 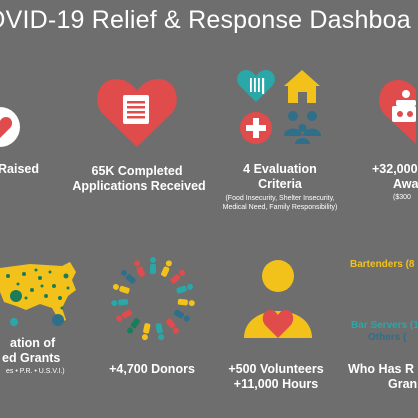 What do you see at coordinates (256, 128) in the screenshot?
I see `medical-cross-icon` at bounding box center [256, 128].